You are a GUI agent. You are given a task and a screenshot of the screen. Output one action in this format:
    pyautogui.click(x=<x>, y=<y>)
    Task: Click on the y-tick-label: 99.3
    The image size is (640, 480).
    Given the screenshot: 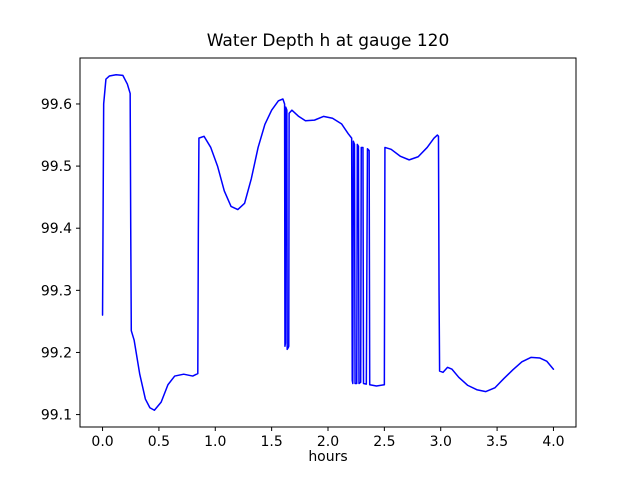 What is the action you would take?
    pyautogui.click(x=56, y=291)
    